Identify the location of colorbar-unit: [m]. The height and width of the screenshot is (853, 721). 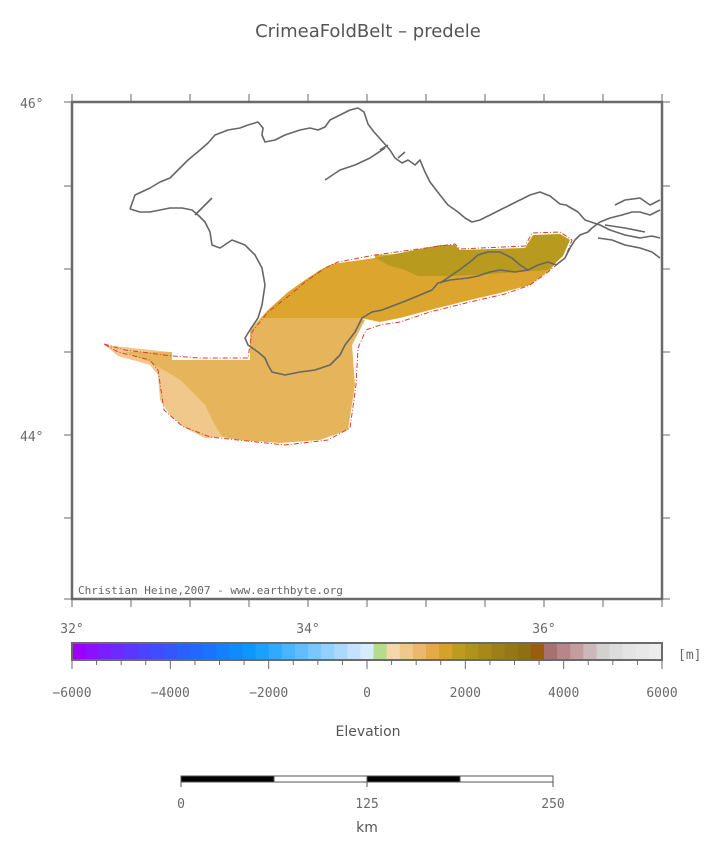
(689, 655).